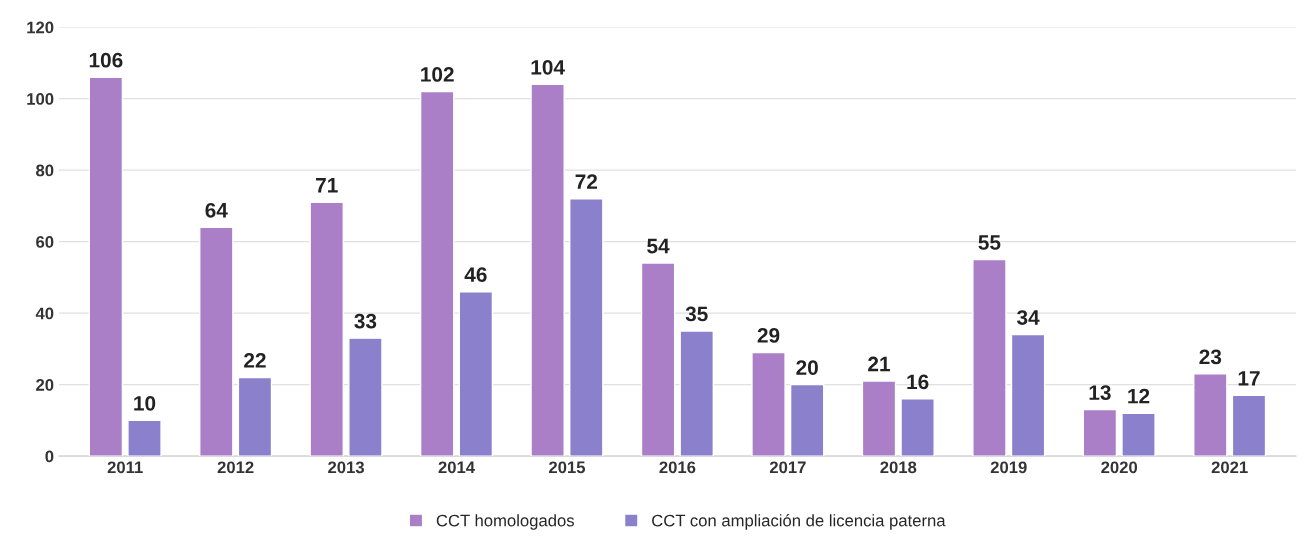  Describe the element at coordinates (125, 467) in the screenshot. I see `x-tick-label: 2011` at that location.